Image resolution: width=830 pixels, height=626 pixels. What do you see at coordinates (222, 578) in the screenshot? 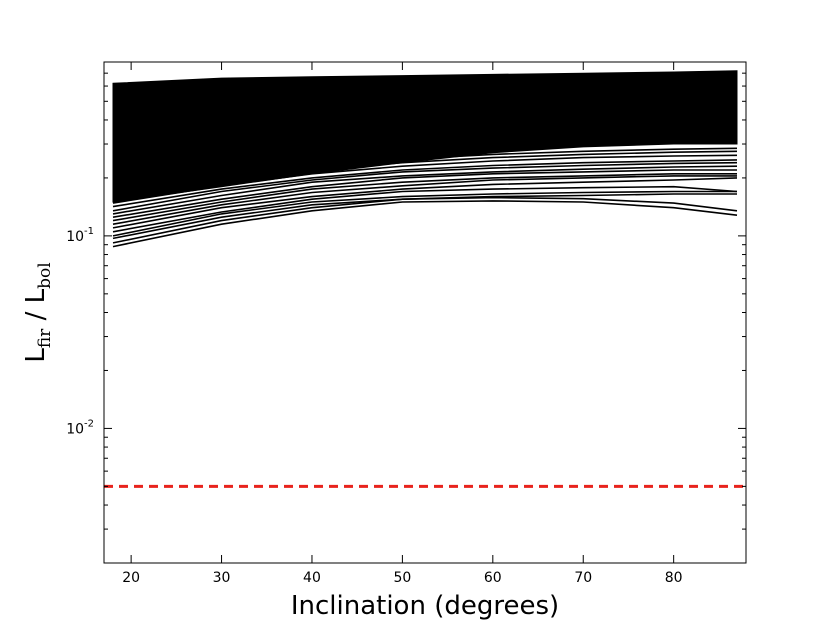
I see `x-tick-label: 30` at bounding box center [222, 578].